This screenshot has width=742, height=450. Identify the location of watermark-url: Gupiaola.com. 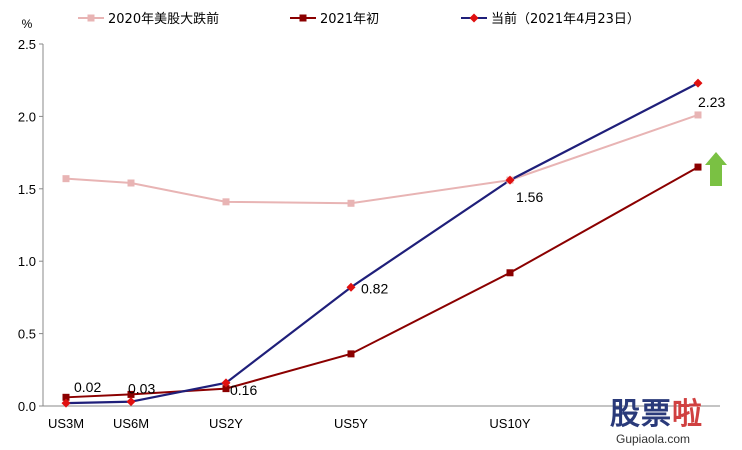
(653, 439).